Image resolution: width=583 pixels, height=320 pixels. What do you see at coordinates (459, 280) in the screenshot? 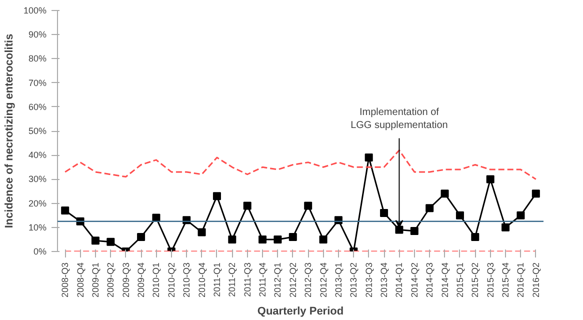
I see `x-tick-label: 2015-Q1` at bounding box center [459, 280].